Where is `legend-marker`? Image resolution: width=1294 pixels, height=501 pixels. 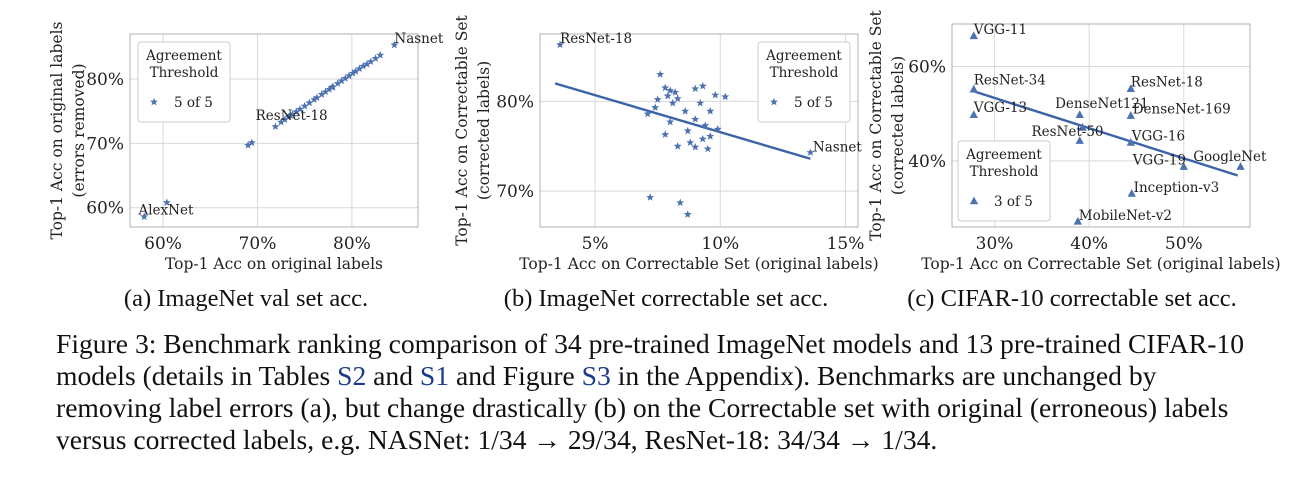 legend-marker is located at coordinates (774, 101).